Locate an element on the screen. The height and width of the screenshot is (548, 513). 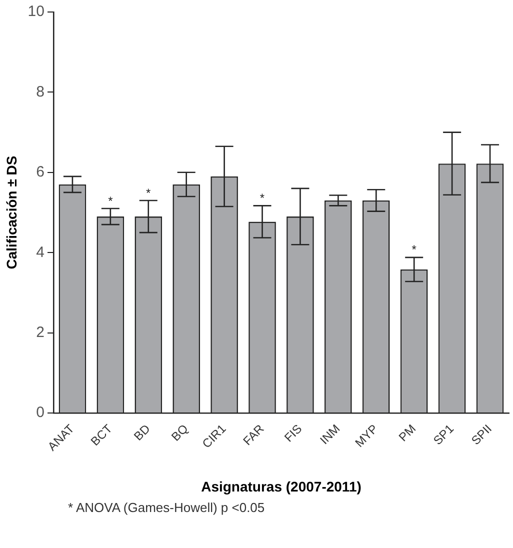
x-tick-label: FIS is located at coordinates (293, 433).